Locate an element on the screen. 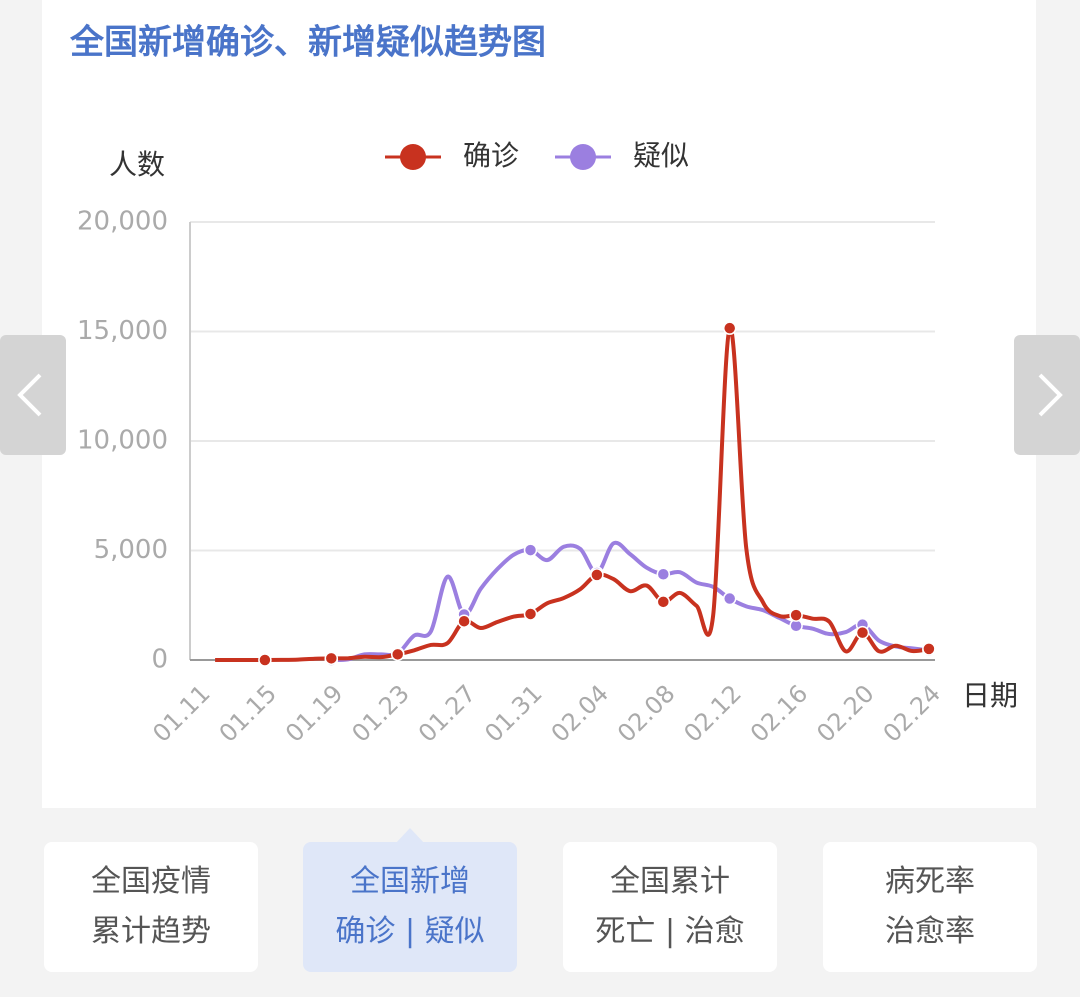 Image resolution: width=1080 pixels, height=997 pixels. x-tick-label: 01.11 is located at coordinates (181, 713).